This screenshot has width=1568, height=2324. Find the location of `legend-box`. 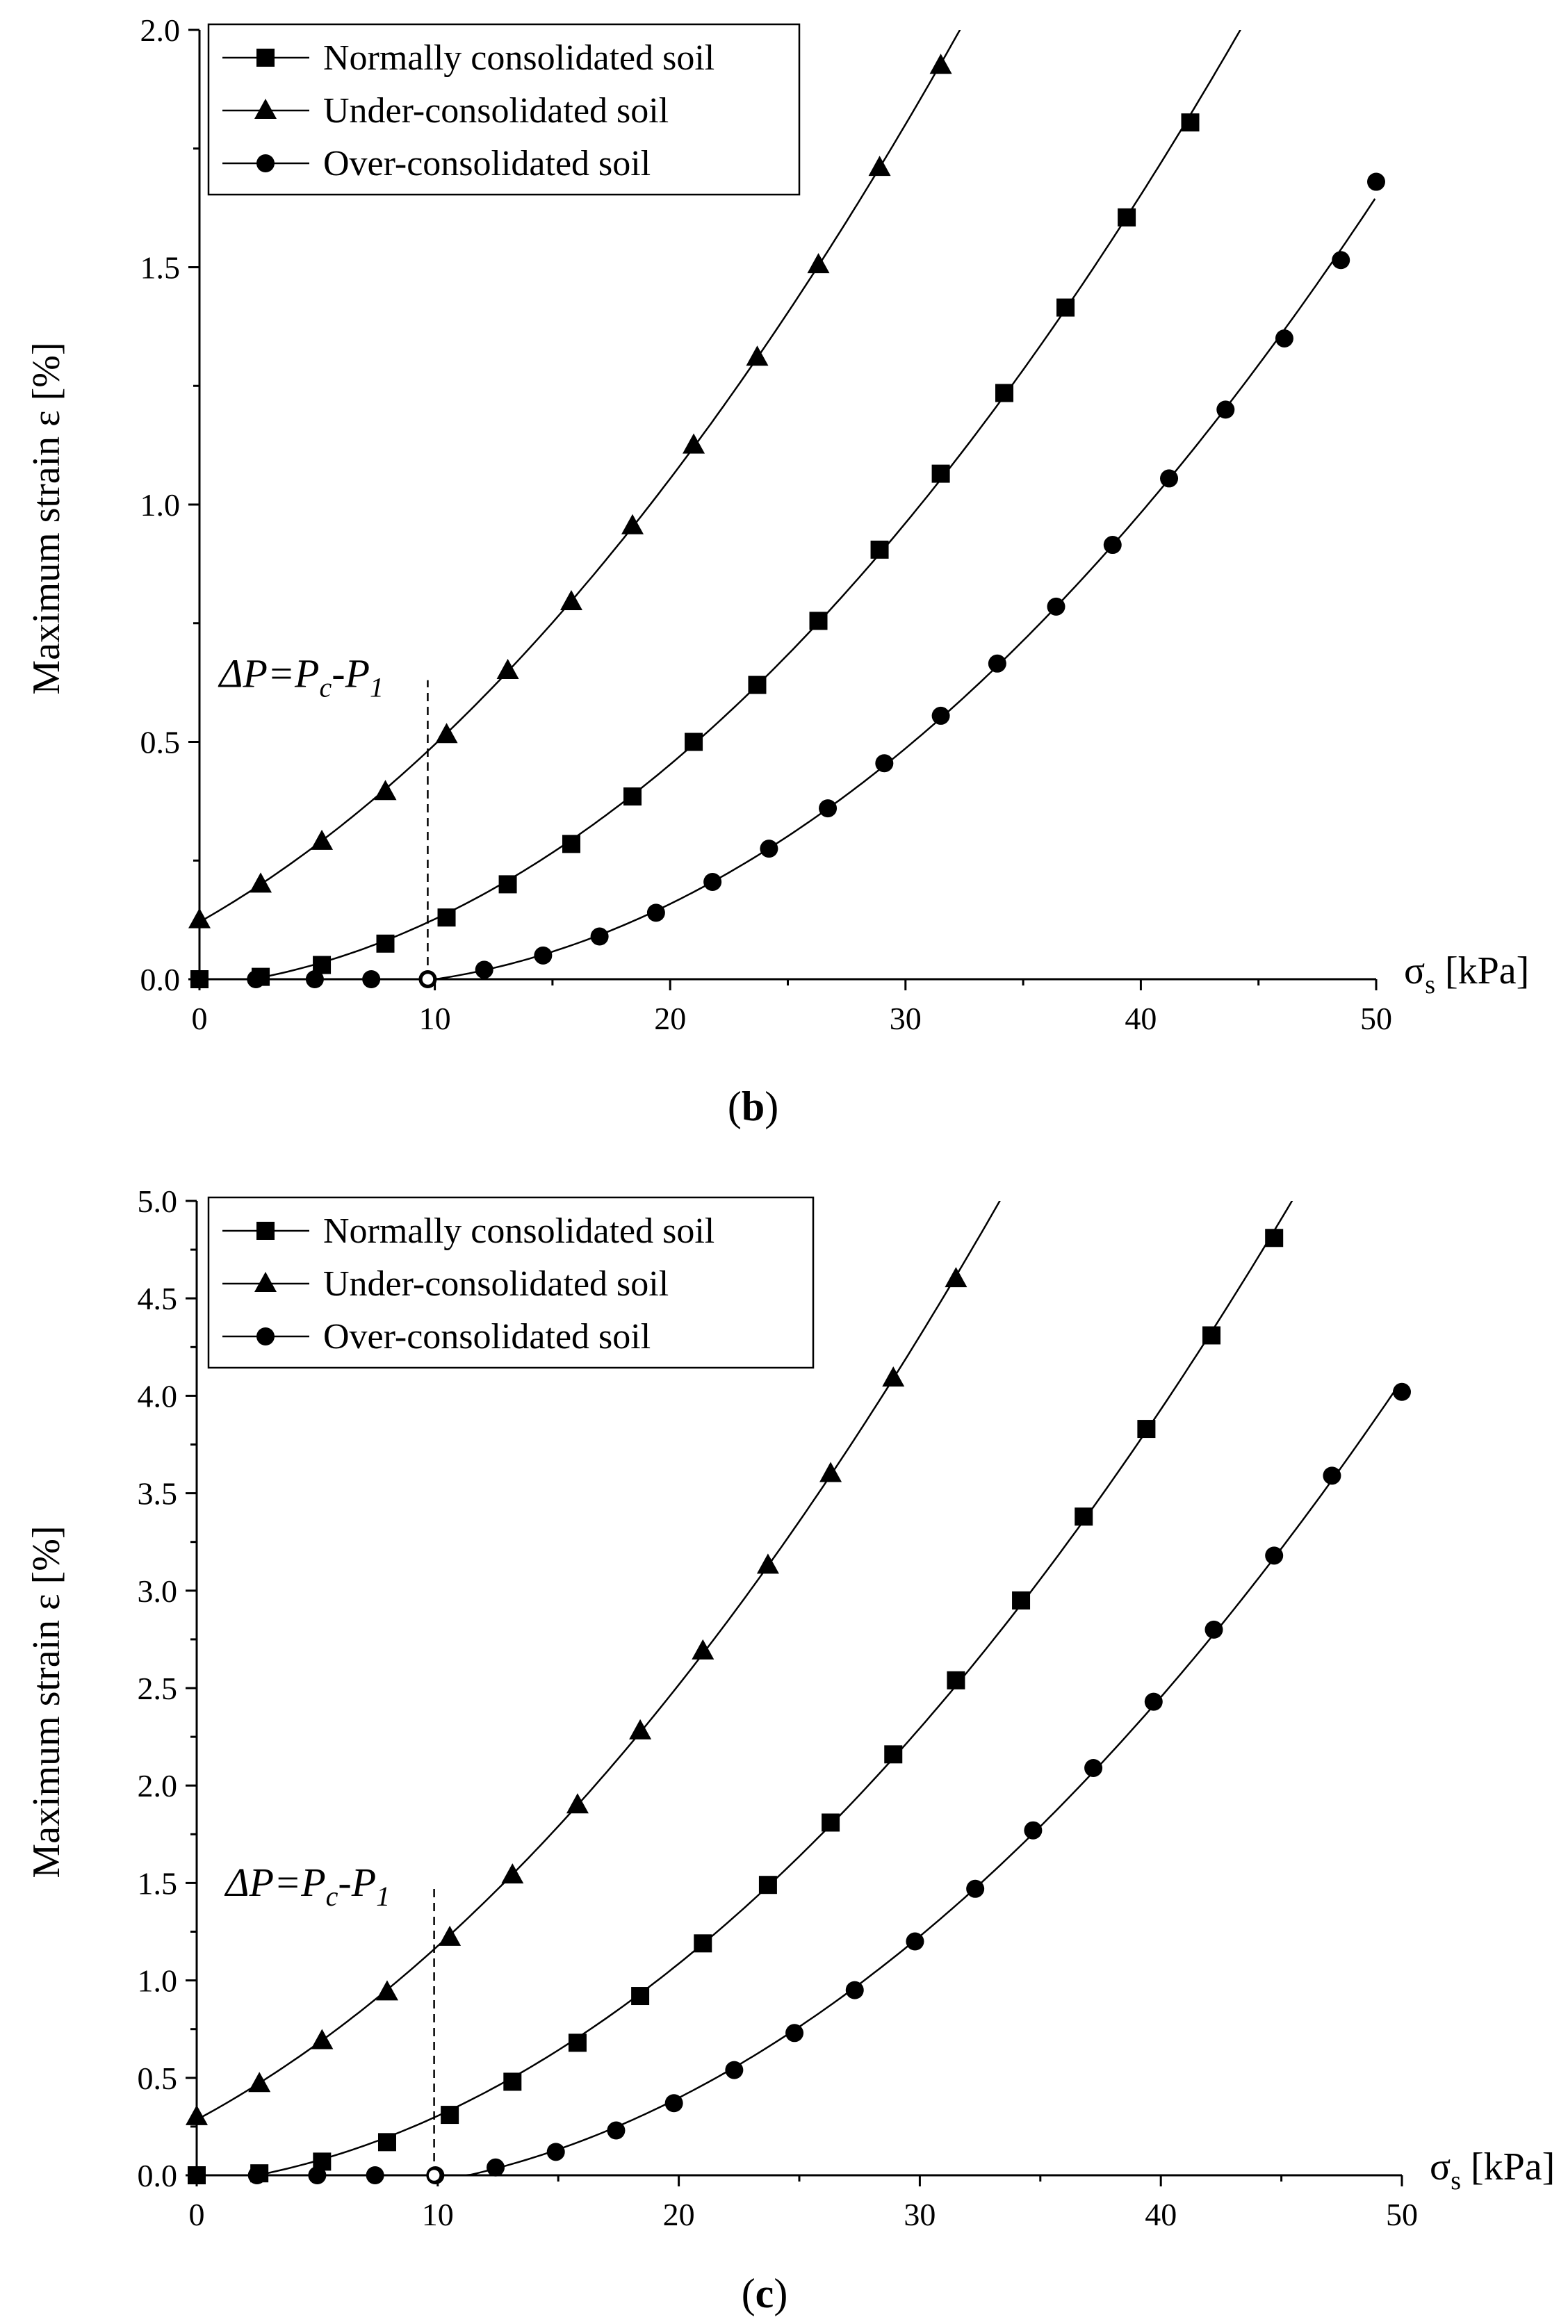

legend-box is located at coordinates (511, 1282).